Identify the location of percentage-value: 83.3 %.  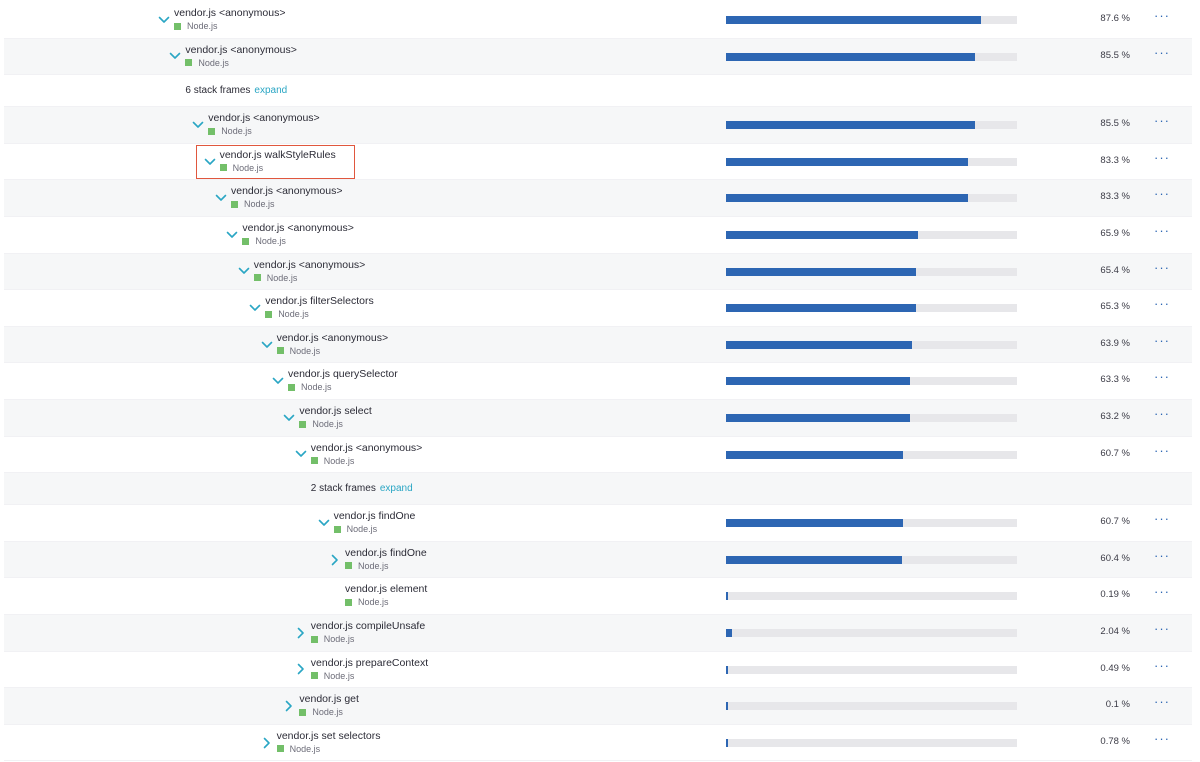
(1115, 160).